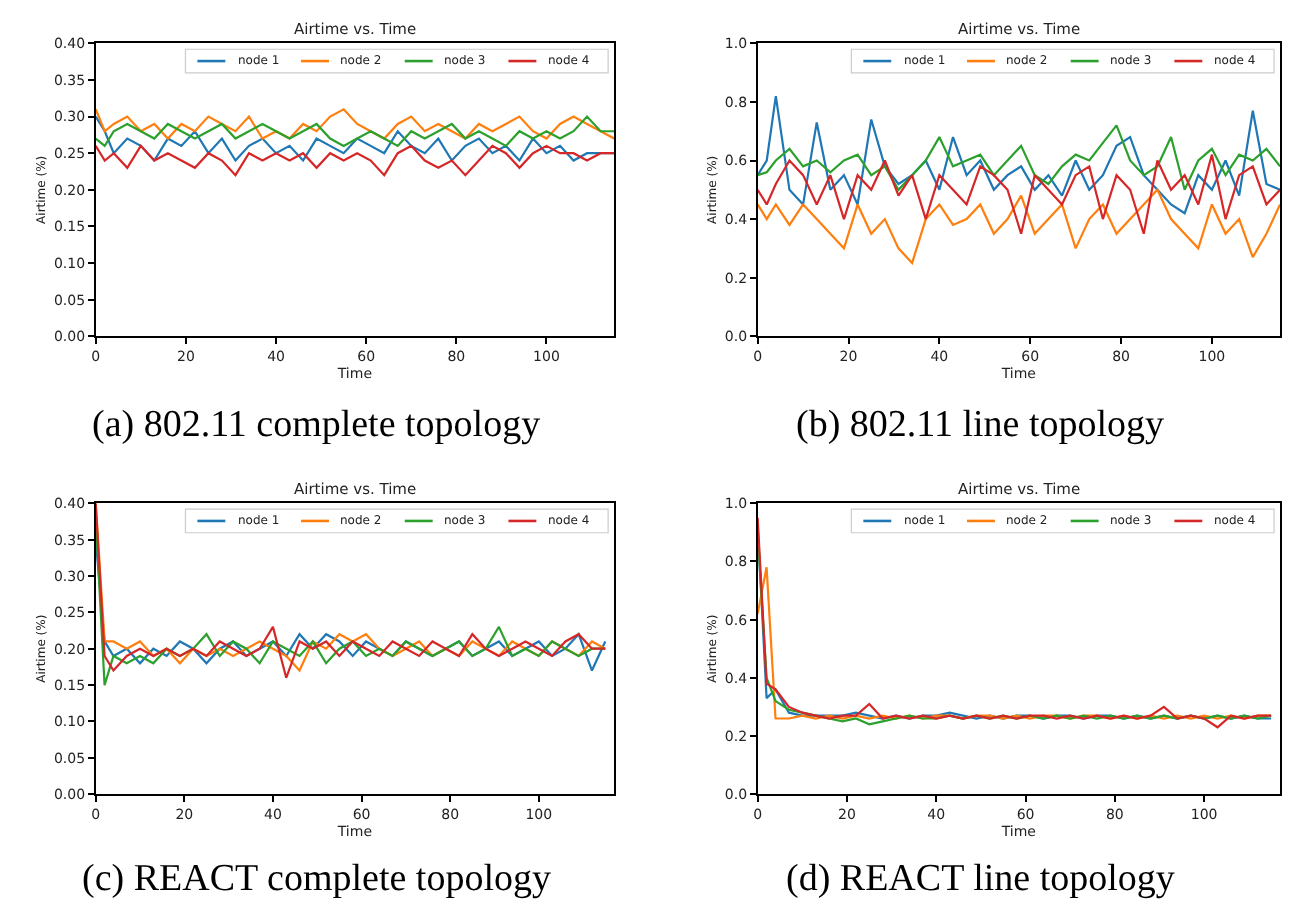 The image size is (1296, 924). I want to click on text: (d) REACT line topology, so click(981, 879).